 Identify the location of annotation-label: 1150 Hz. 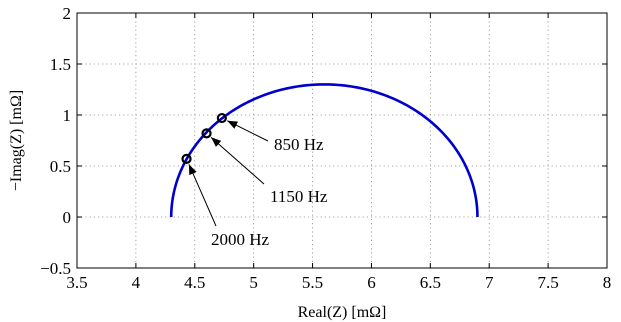
(299, 196).